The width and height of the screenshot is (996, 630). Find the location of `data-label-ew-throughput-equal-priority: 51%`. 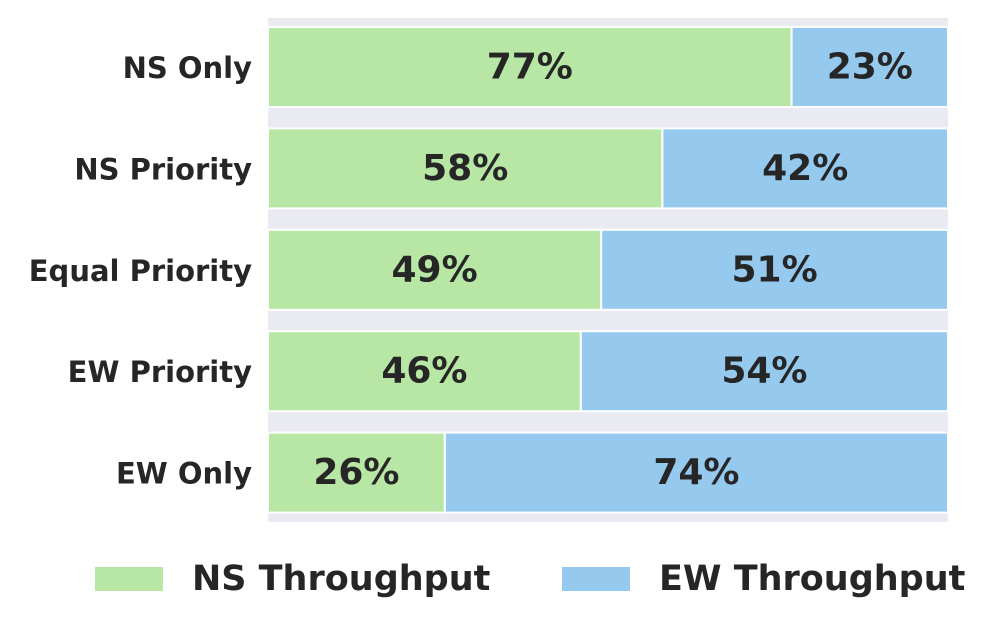

data-label-ew-throughput-equal-priority: 51% is located at coordinates (775, 269).